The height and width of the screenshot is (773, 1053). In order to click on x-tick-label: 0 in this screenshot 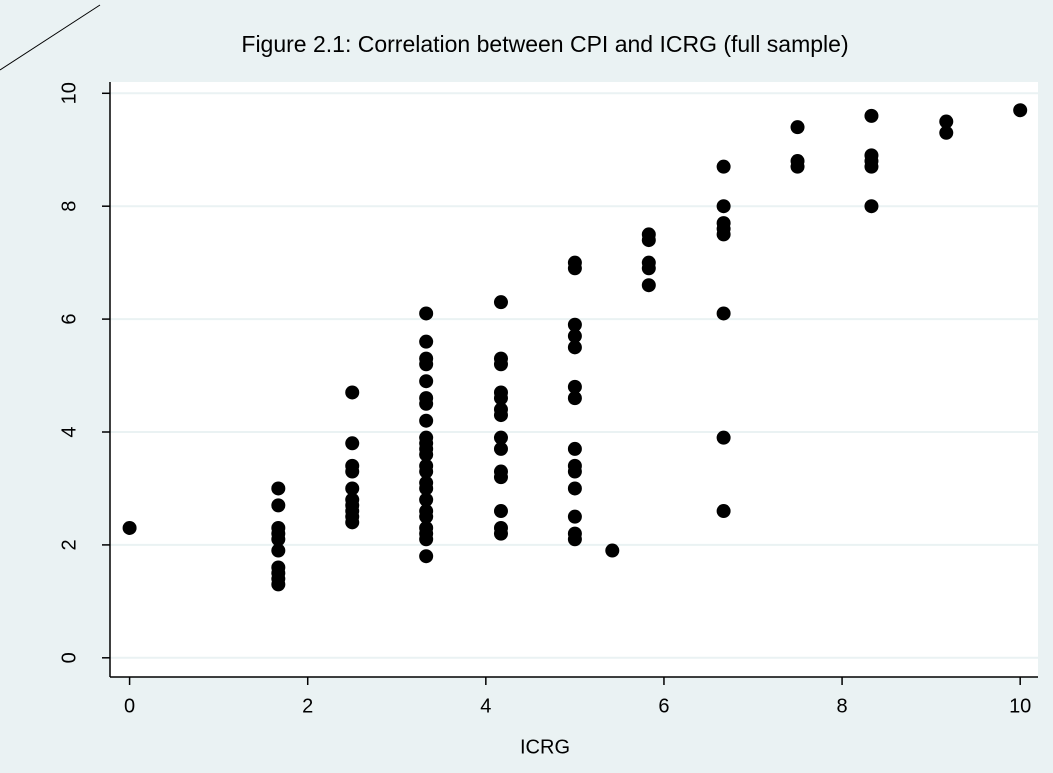, I will do `click(129, 706)`.